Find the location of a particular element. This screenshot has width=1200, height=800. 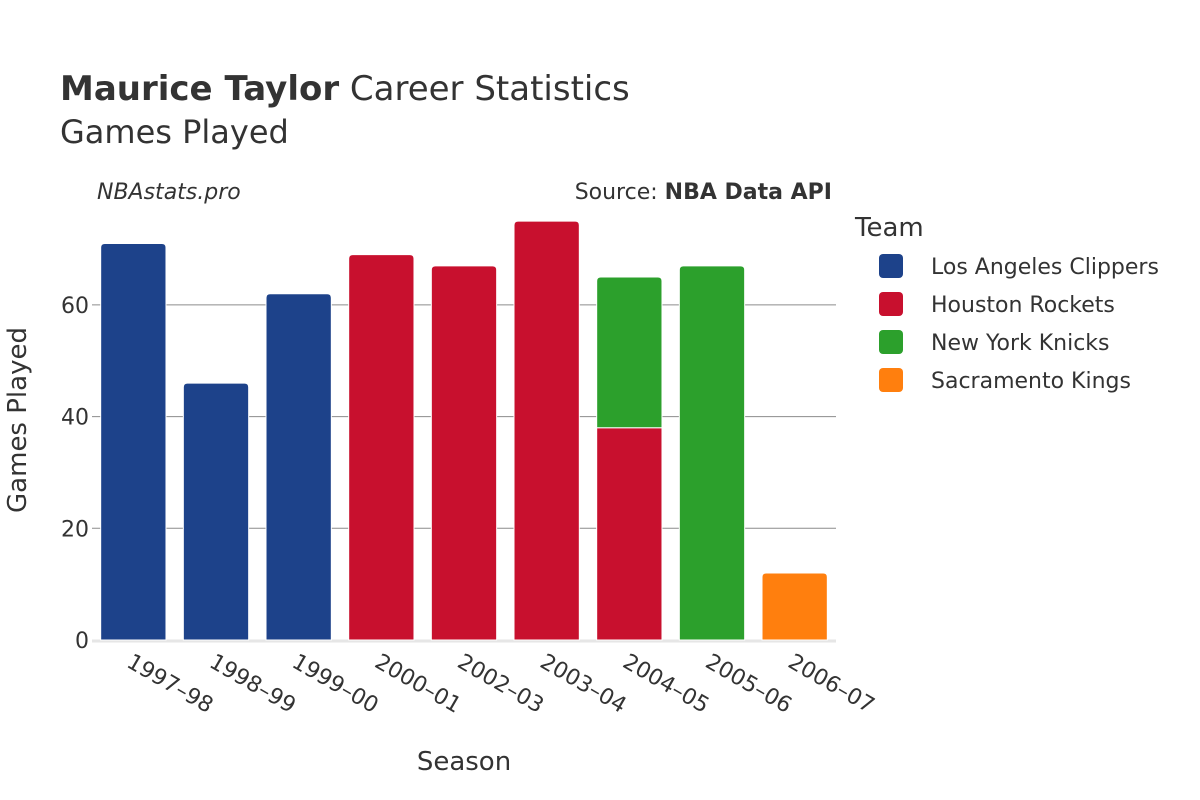

y-axis-ticks: 0 20 40 60 is located at coordinates (75, 474).